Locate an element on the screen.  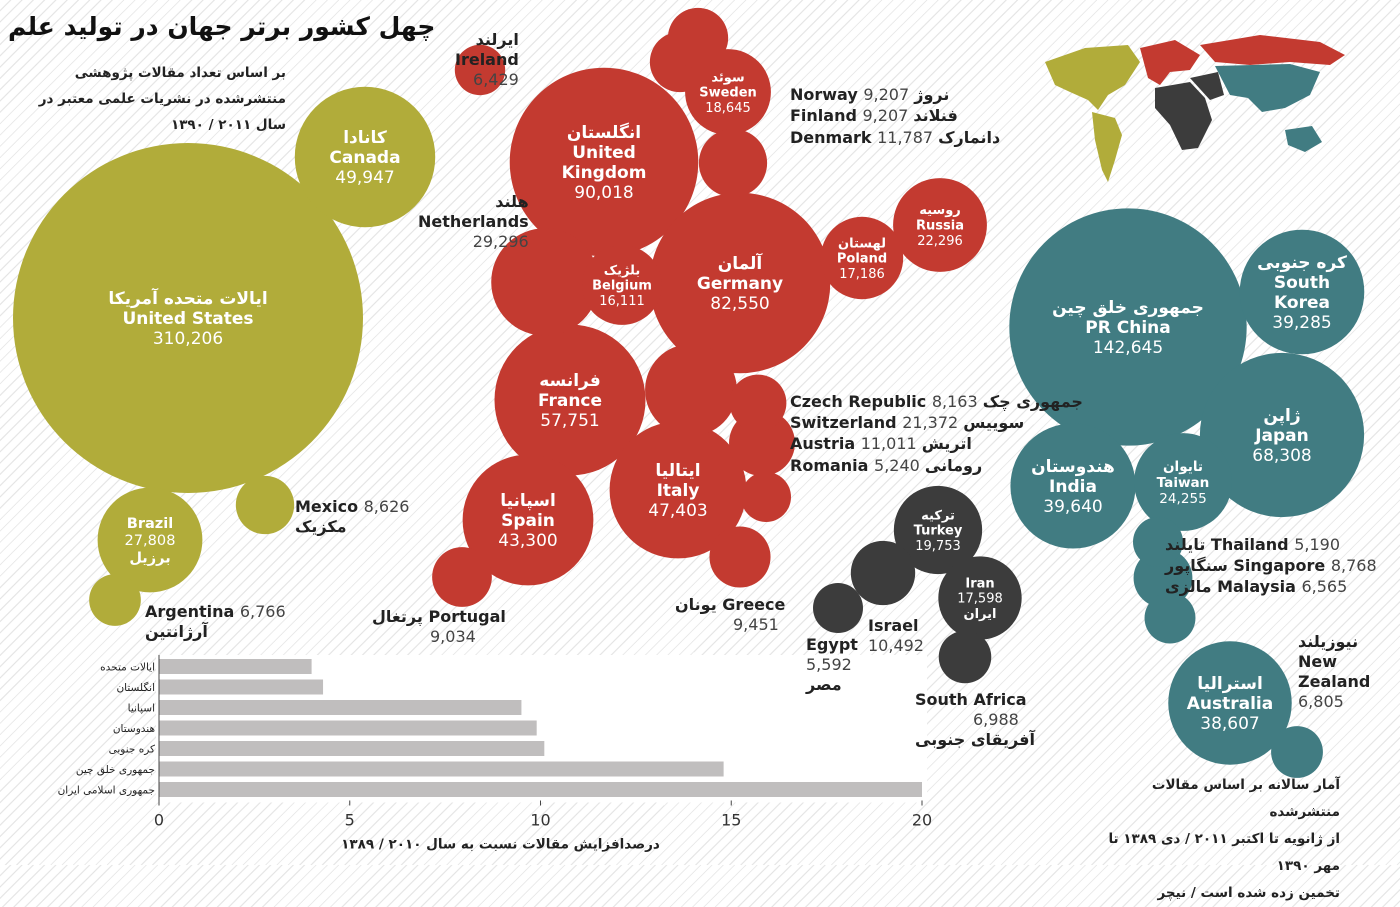
country-name-fa: آرژانتین is located at coordinates (176, 631).